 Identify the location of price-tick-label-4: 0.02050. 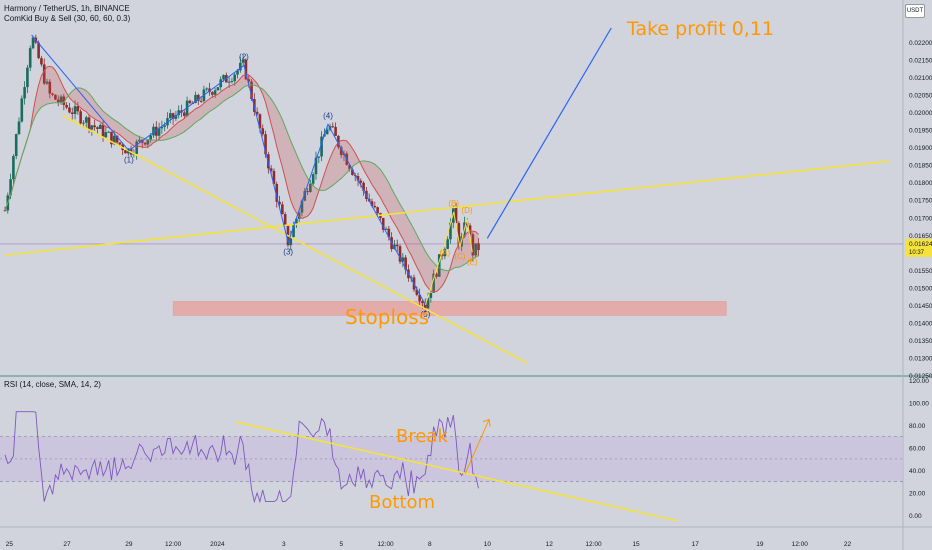
(920, 96).